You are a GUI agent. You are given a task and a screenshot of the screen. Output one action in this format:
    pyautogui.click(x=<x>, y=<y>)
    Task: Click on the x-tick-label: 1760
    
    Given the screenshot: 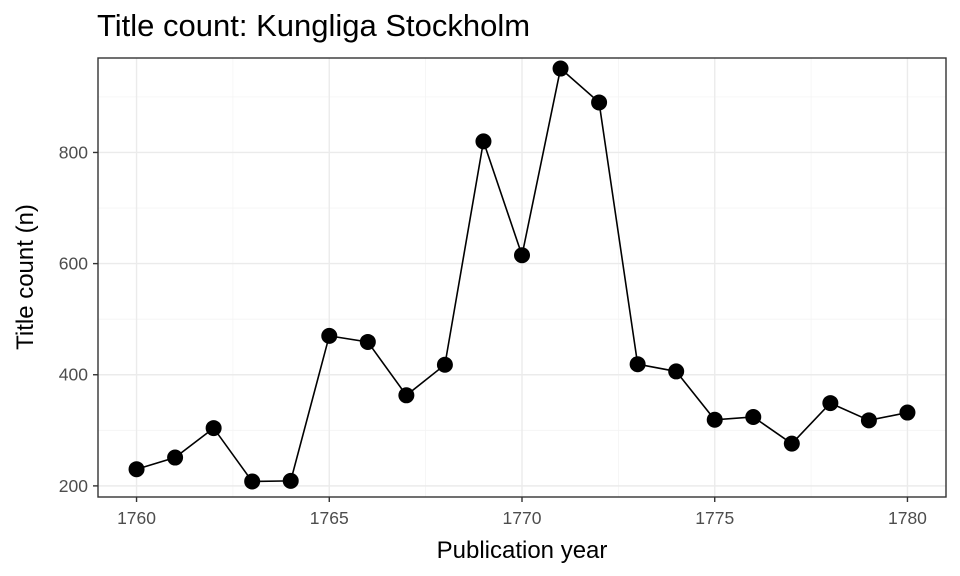 What is the action you would take?
    pyautogui.click(x=136, y=518)
    